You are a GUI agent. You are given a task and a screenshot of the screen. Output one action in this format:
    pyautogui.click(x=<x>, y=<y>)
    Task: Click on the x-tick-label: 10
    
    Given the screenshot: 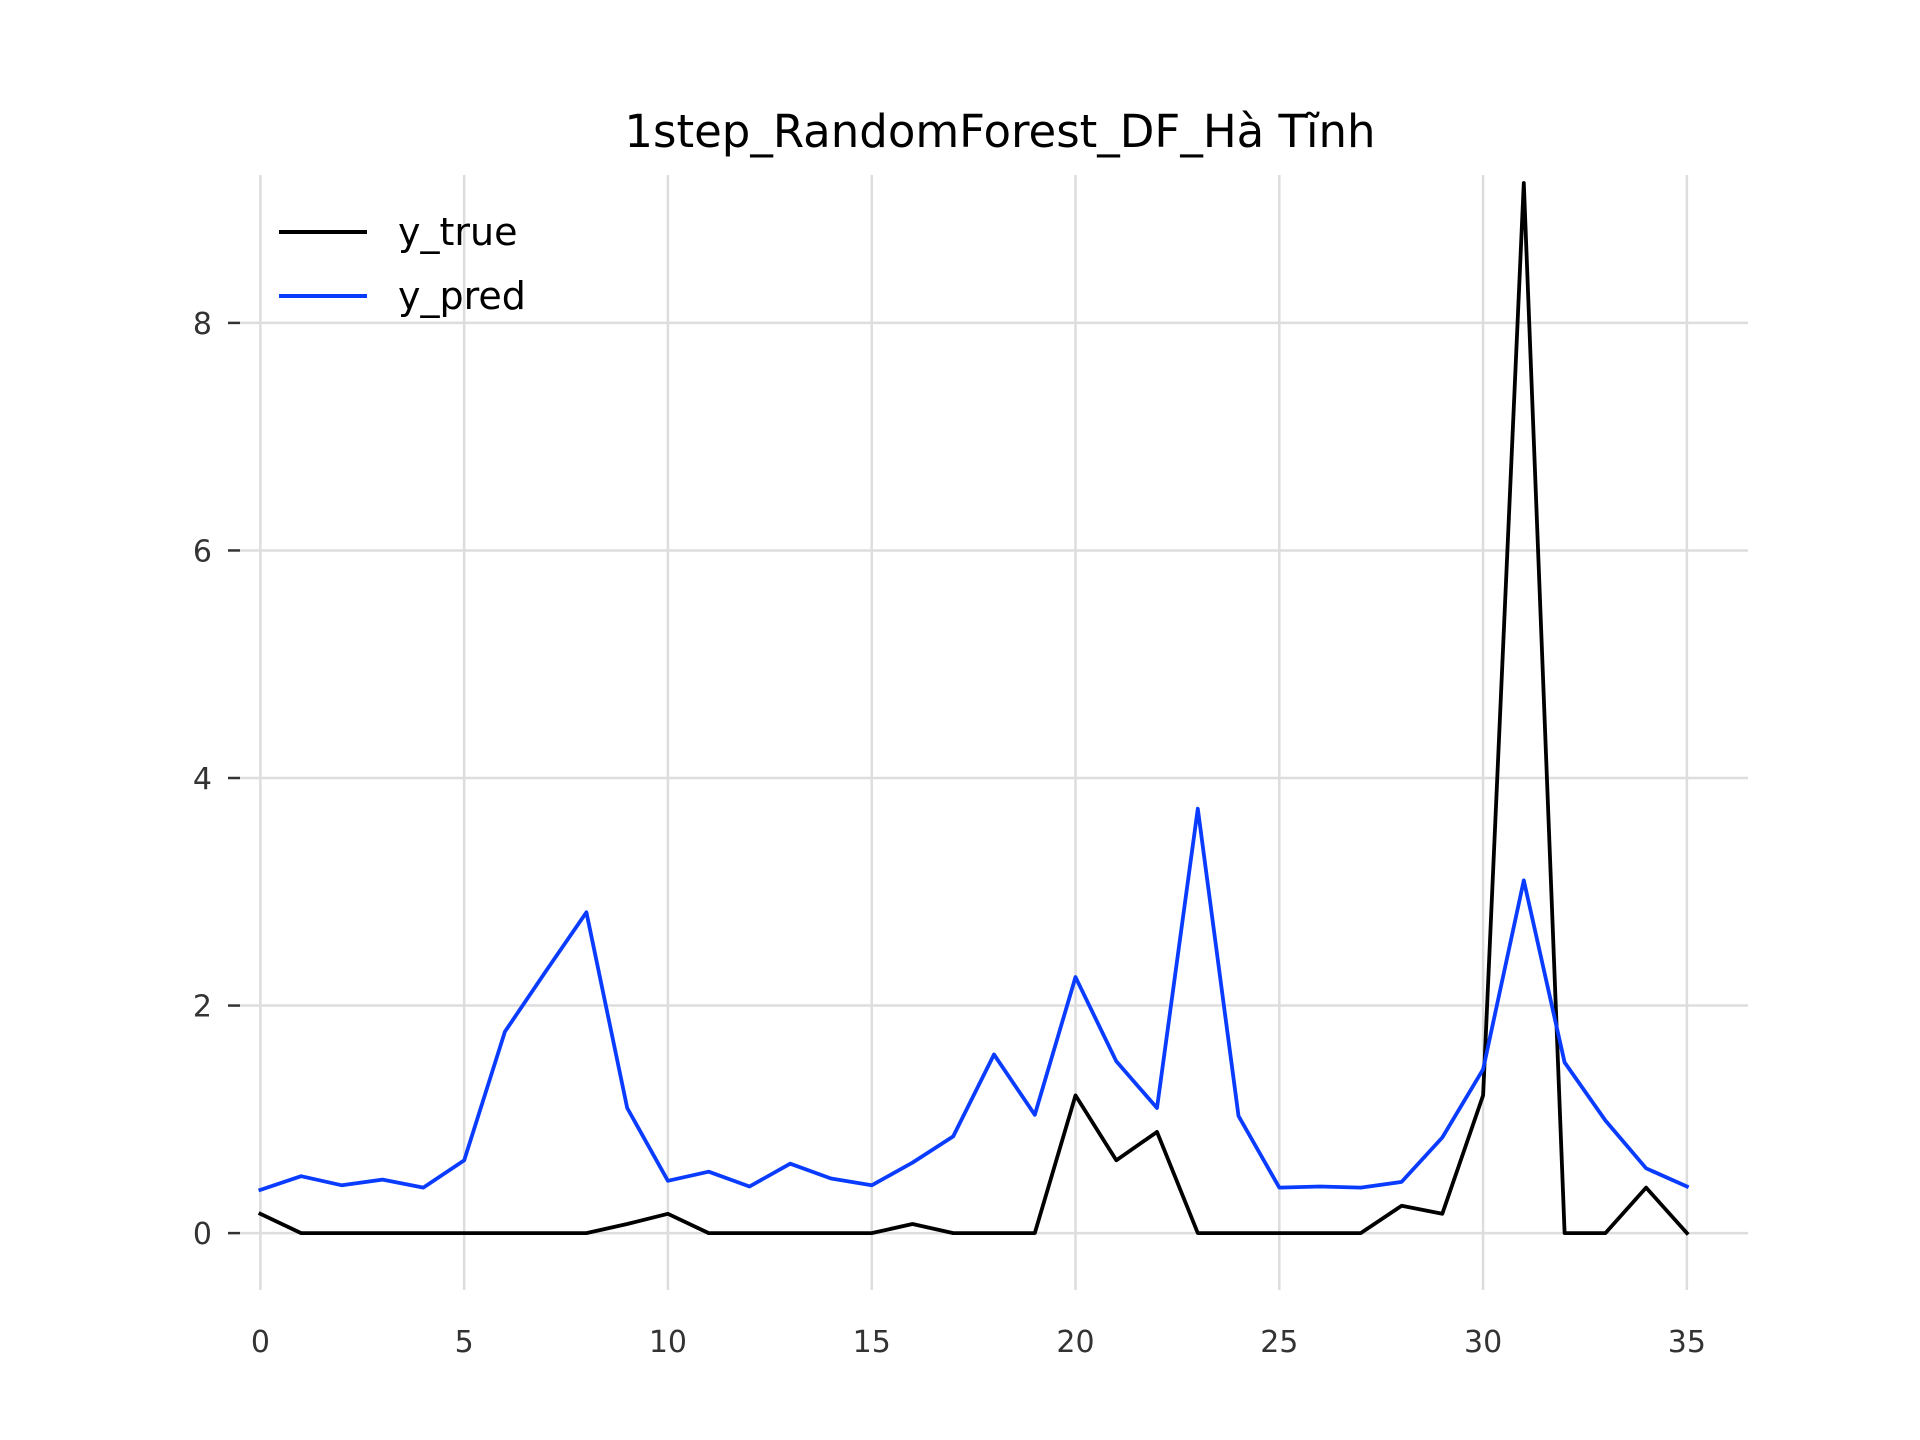 What is the action you would take?
    pyautogui.click(x=668, y=1342)
    